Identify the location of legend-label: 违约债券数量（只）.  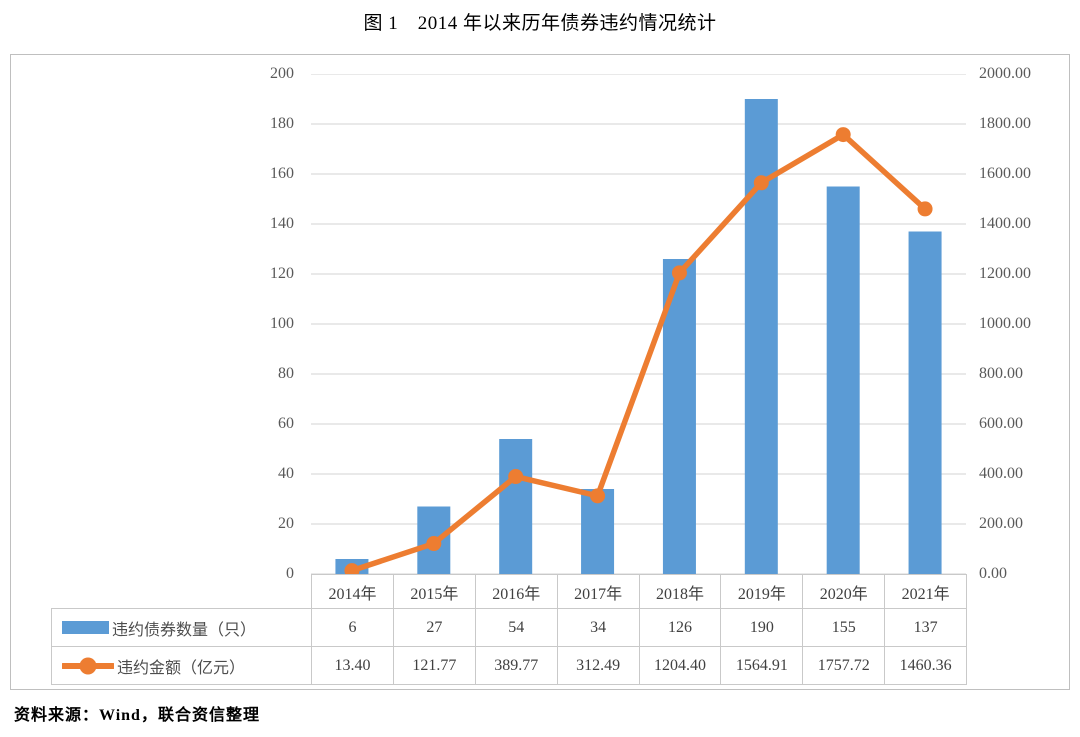
(184, 630).